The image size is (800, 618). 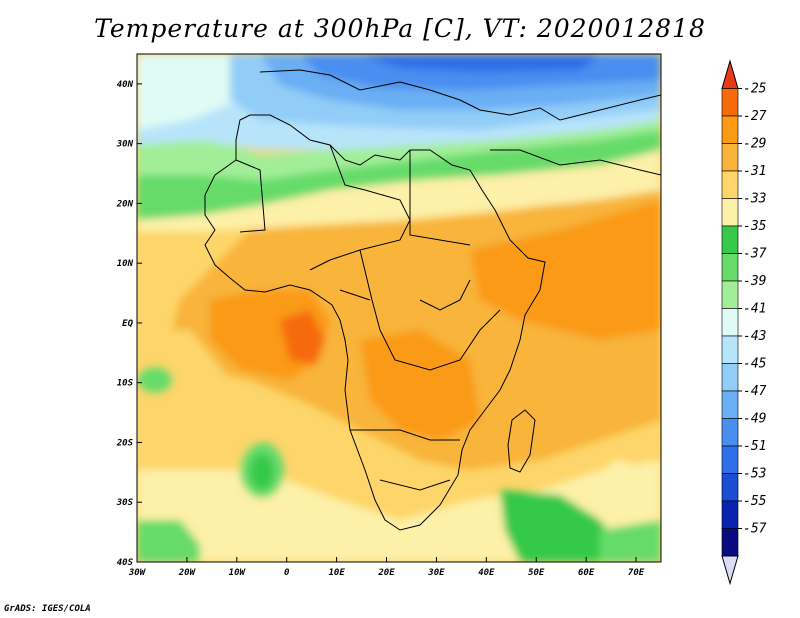 What do you see at coordinates (125, 384) in the screenshot?
I see `lat-tick-label: 10S` at bounding box center [125, 384].